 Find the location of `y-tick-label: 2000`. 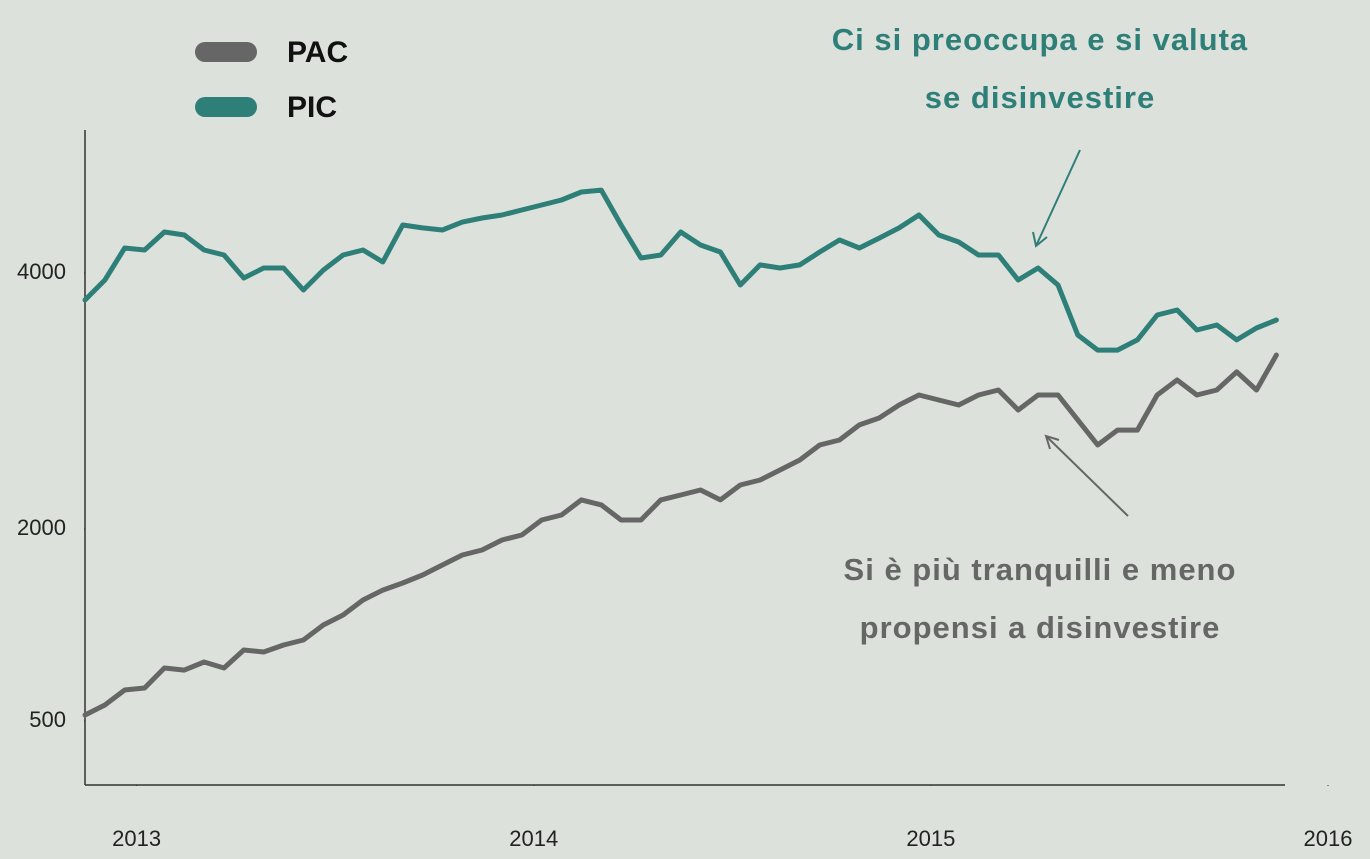

y-tick-label: 2000 is located at coordinates (41, 527).